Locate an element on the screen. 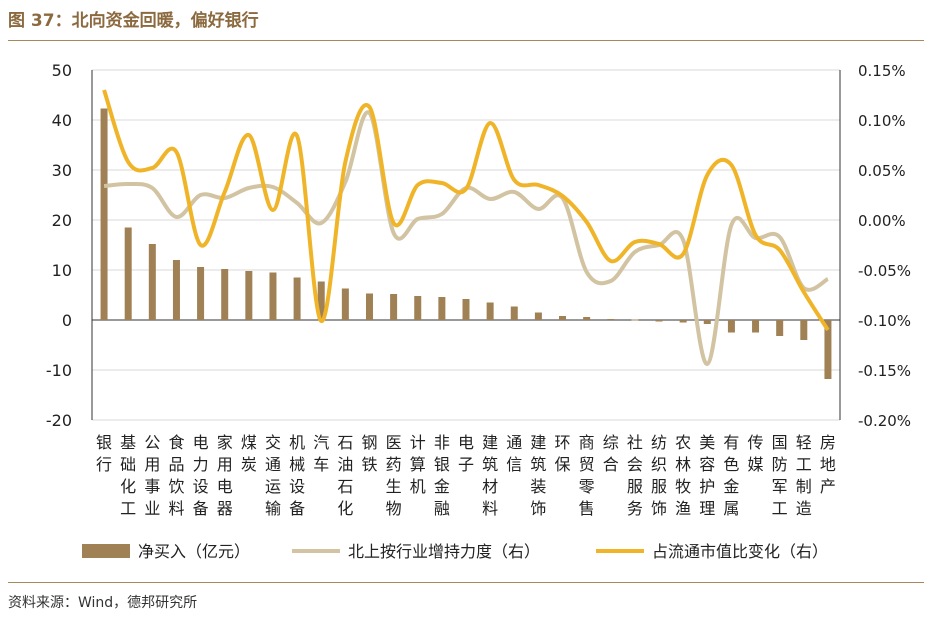 Image resolution: width=932 pixels, height=618 pixels. title-rule is located at coordinates (466, 40).